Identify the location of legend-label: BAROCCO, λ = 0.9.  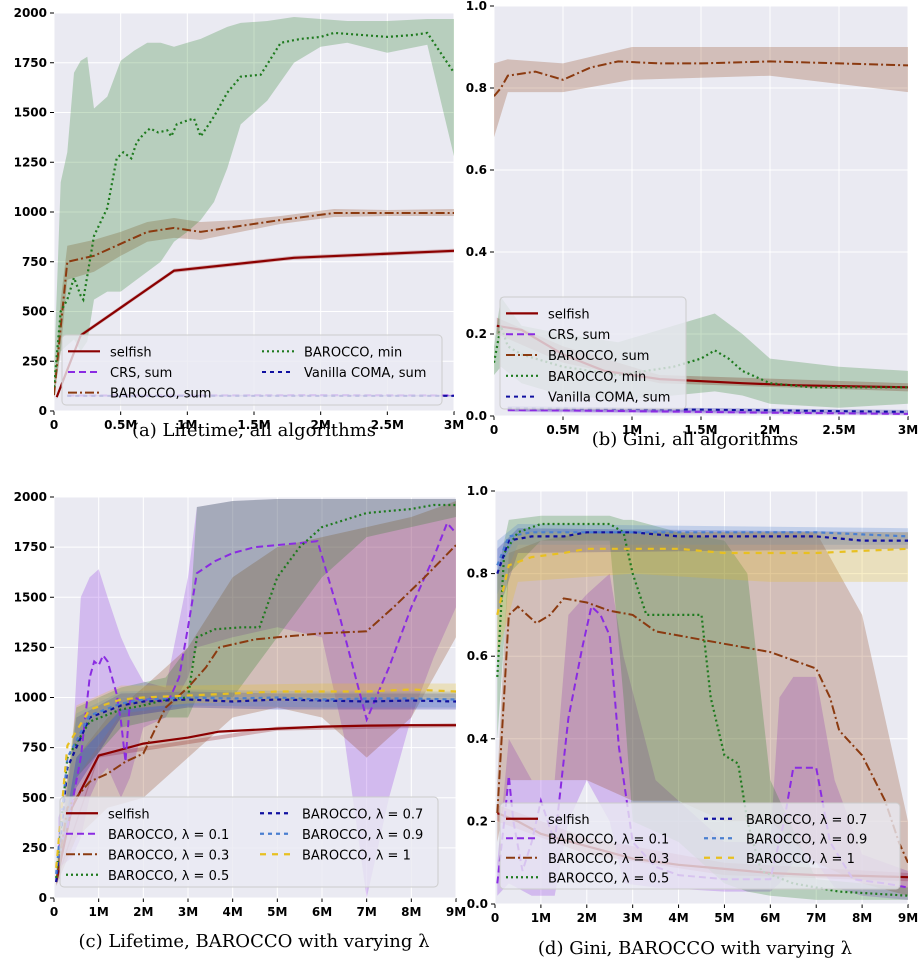
(362, 835).